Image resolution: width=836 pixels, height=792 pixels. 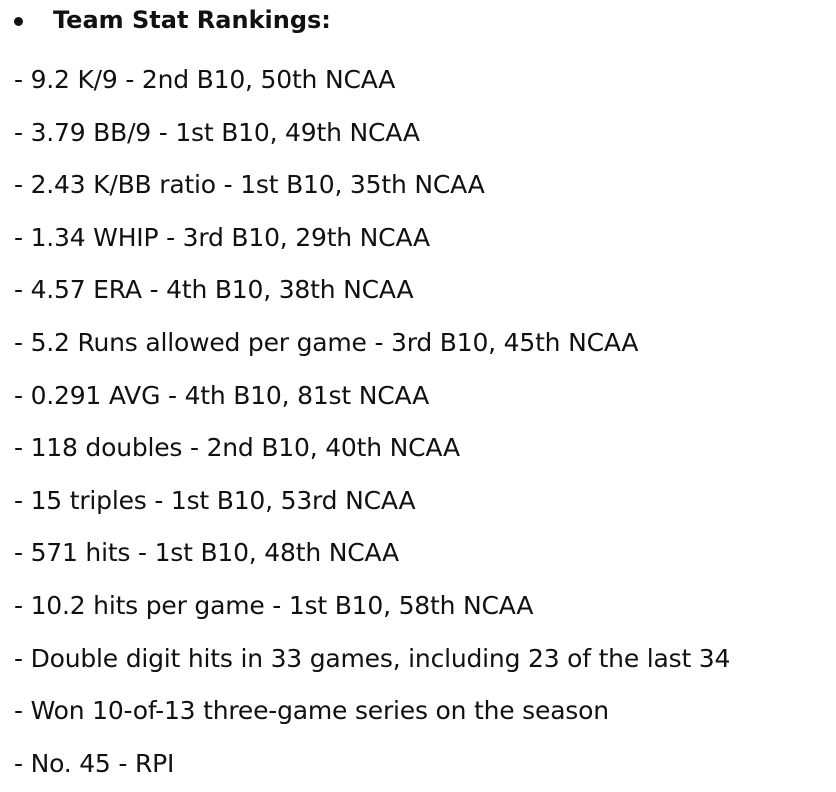 What do you see at coordinates (206, 553) in the screenshot?
I see `stat-line: - 571 hits - 1st B10, 48th NCAA` at bounding box center [206, 553].